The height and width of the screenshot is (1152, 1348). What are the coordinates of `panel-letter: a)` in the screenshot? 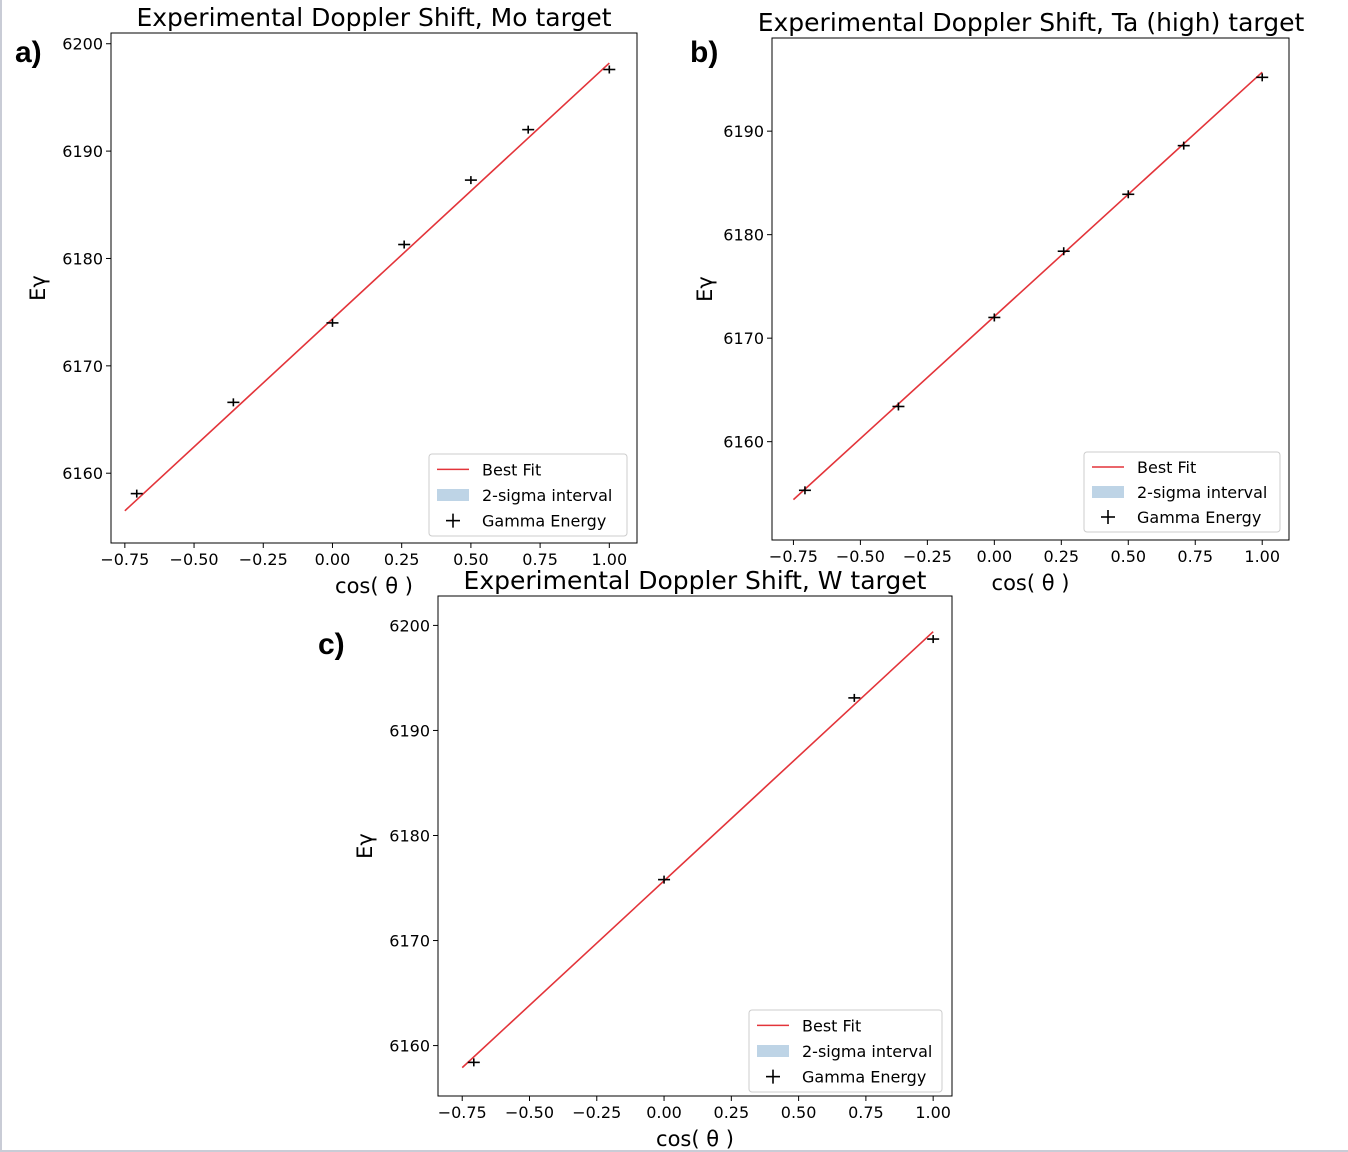 It's located at (28, 52).